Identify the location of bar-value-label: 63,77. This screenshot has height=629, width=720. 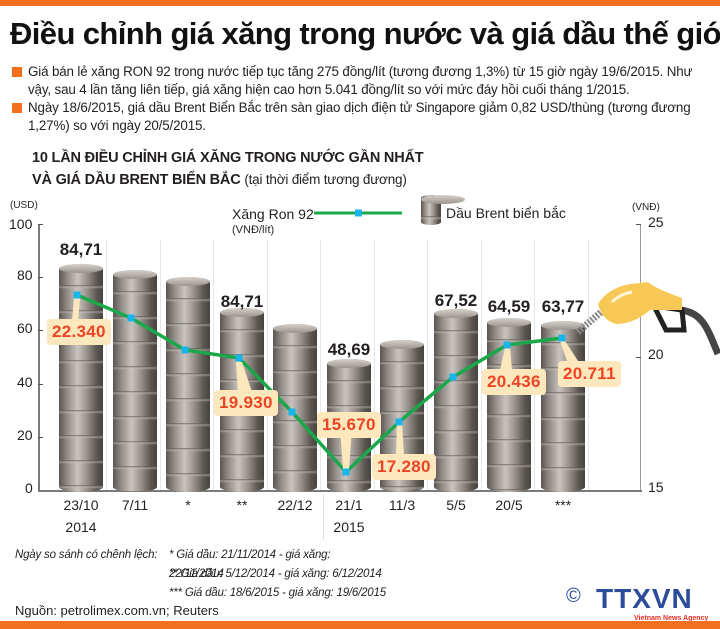
(563, 306).